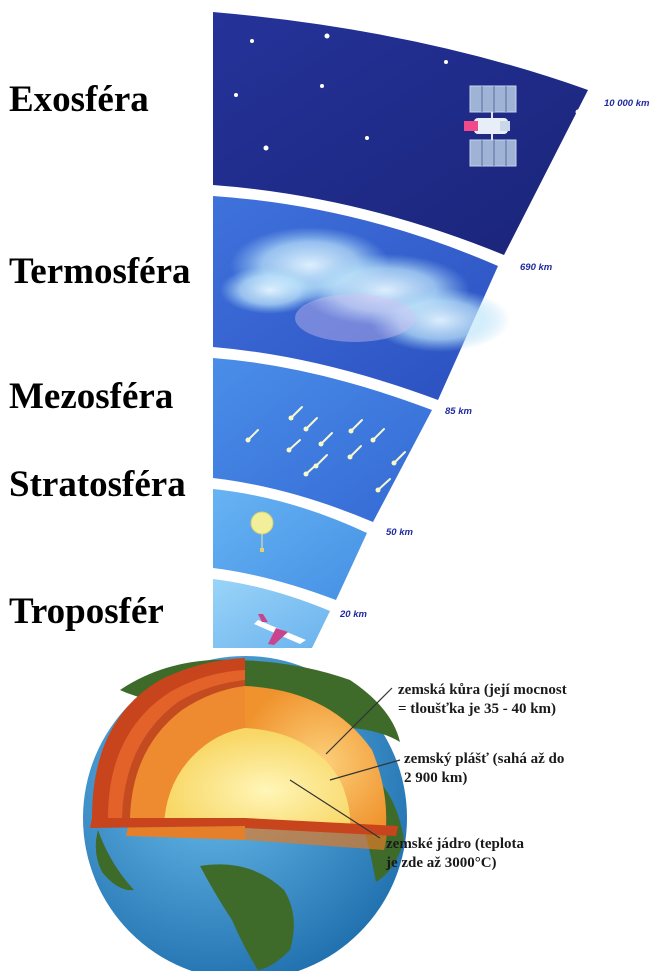  I want to click on layer-label-stratosfera: Stratosféra, so click(97, 484).